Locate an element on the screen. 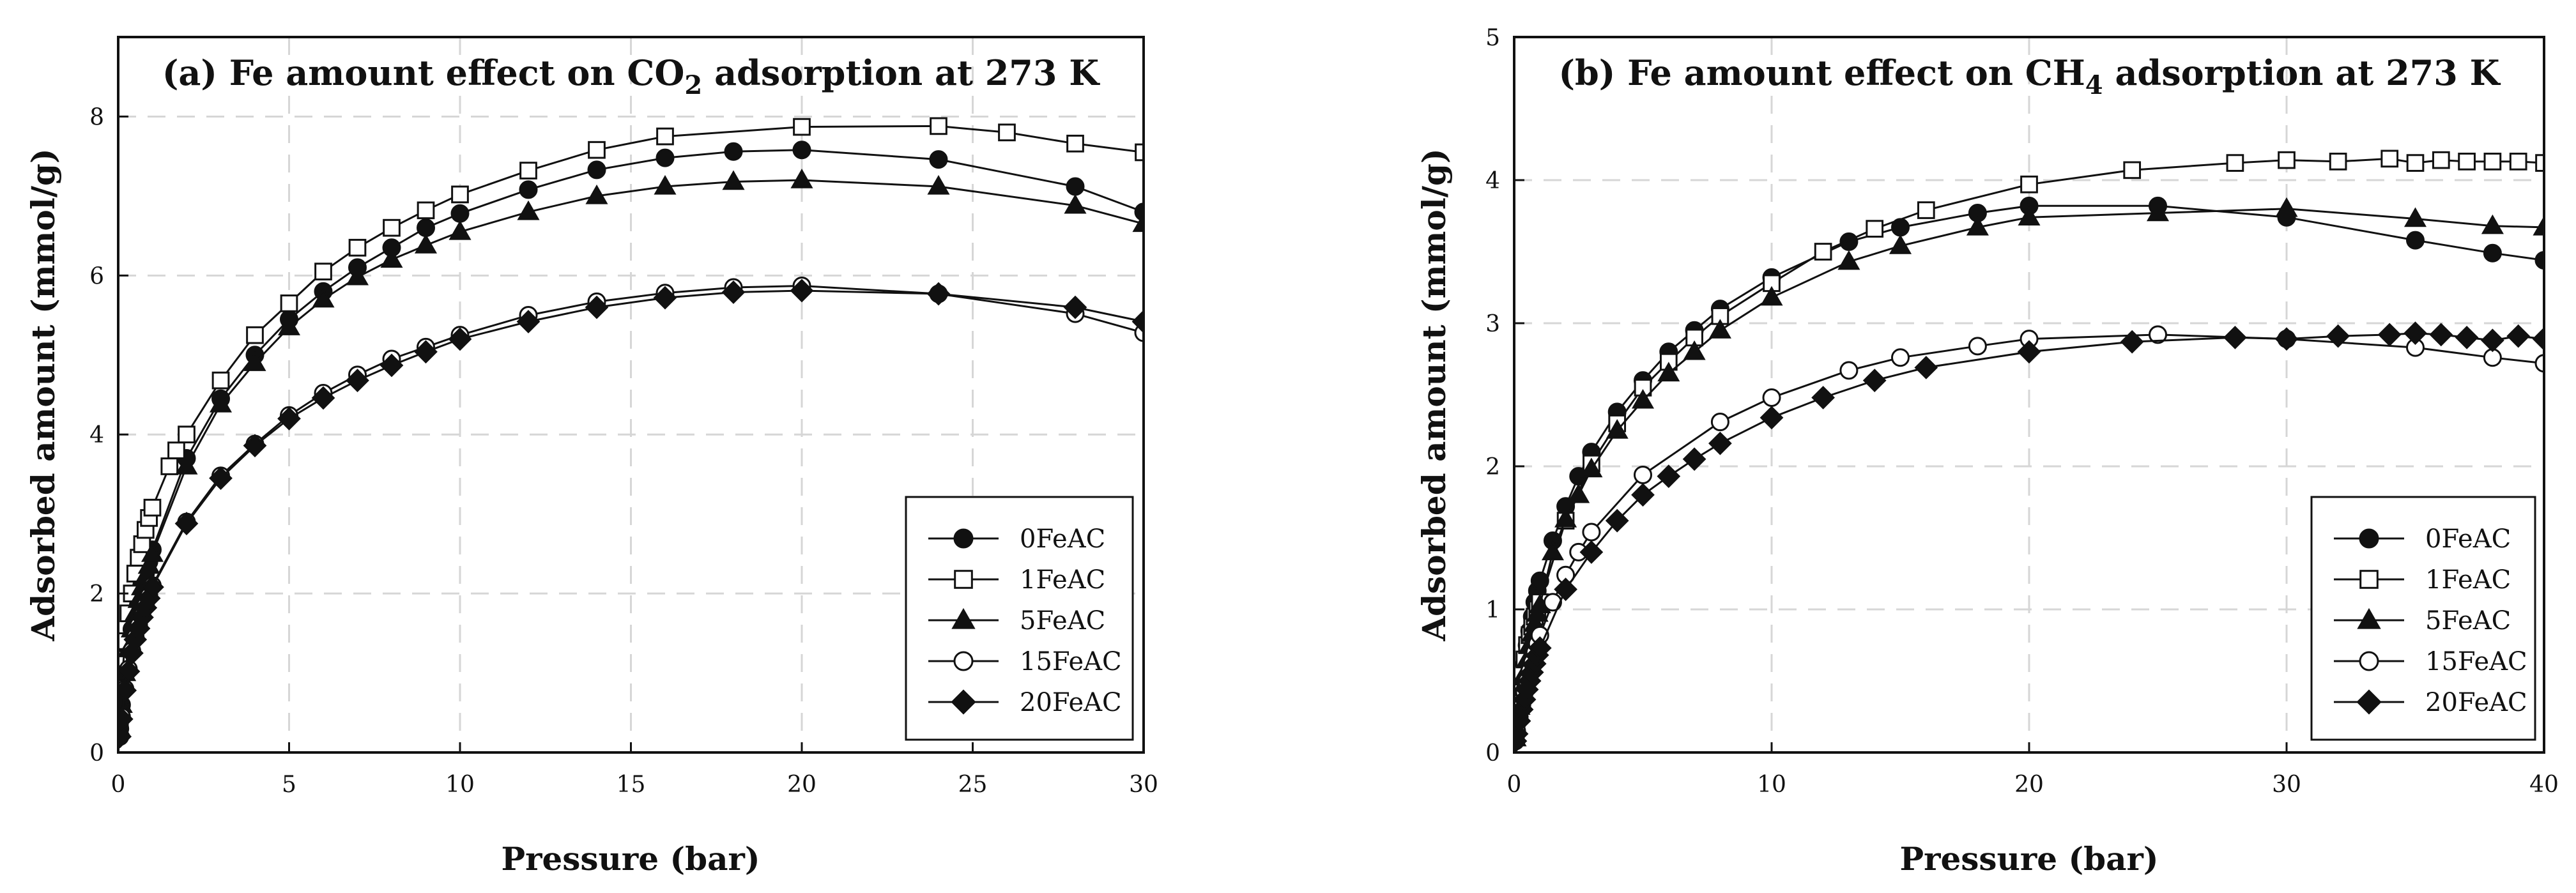 The height and width of the screenshot is (893, 2576). y-tick-label: 5 is located at coordinates (1492, 38).